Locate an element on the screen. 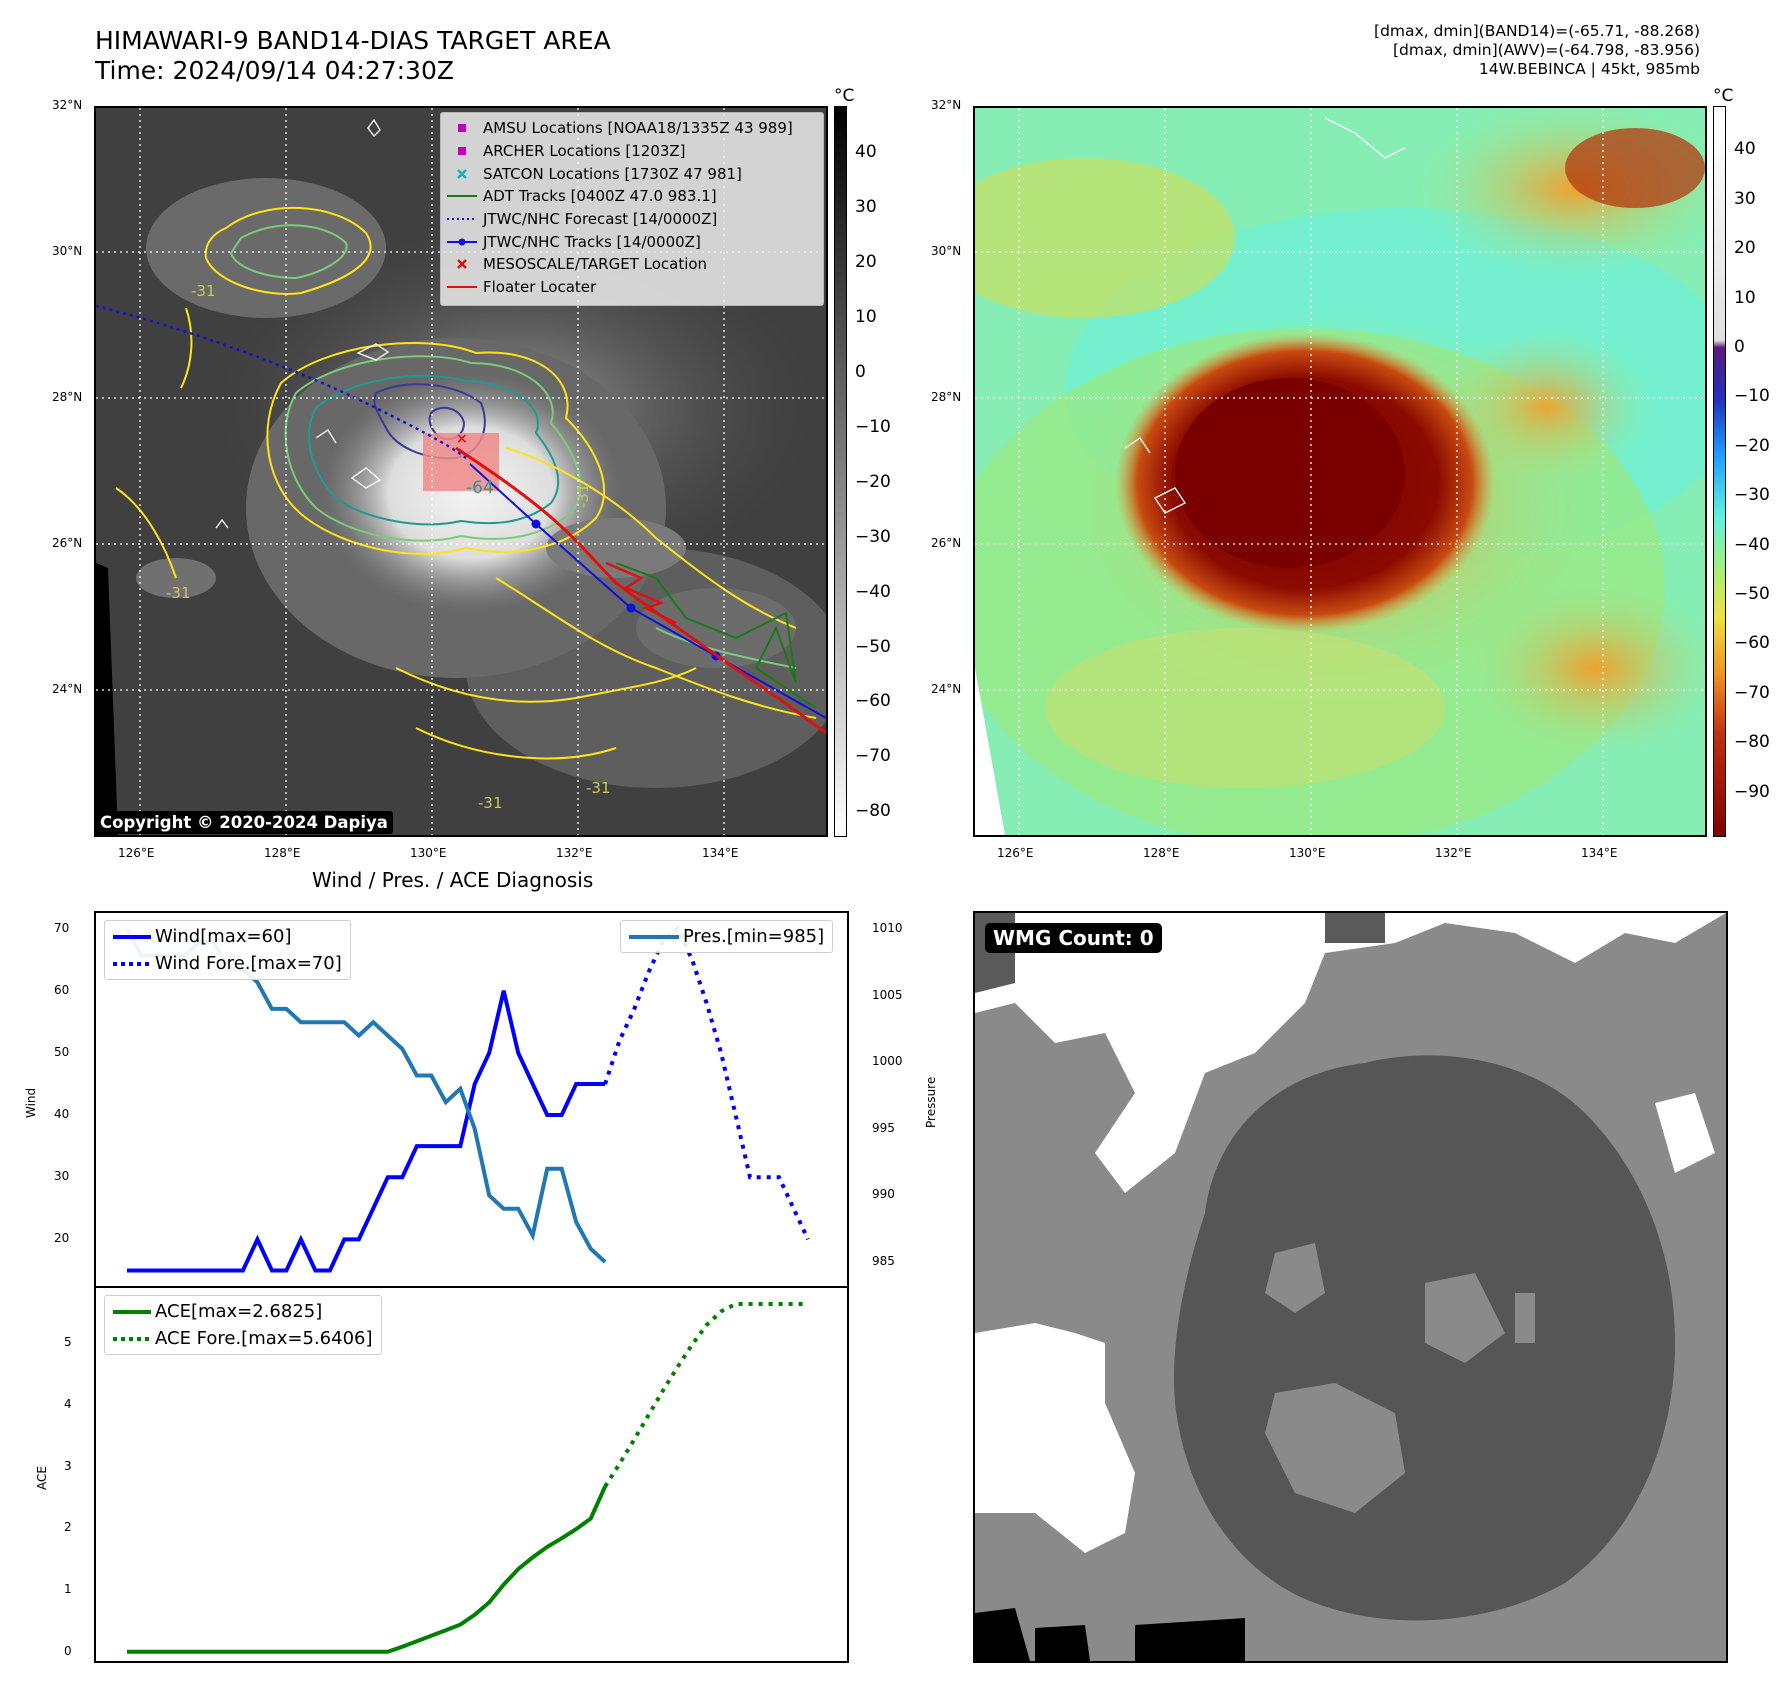 The width and height of the screenshot is (1788, 1695). colorbar-tick: −50 is located at coordinates (1752, 593).